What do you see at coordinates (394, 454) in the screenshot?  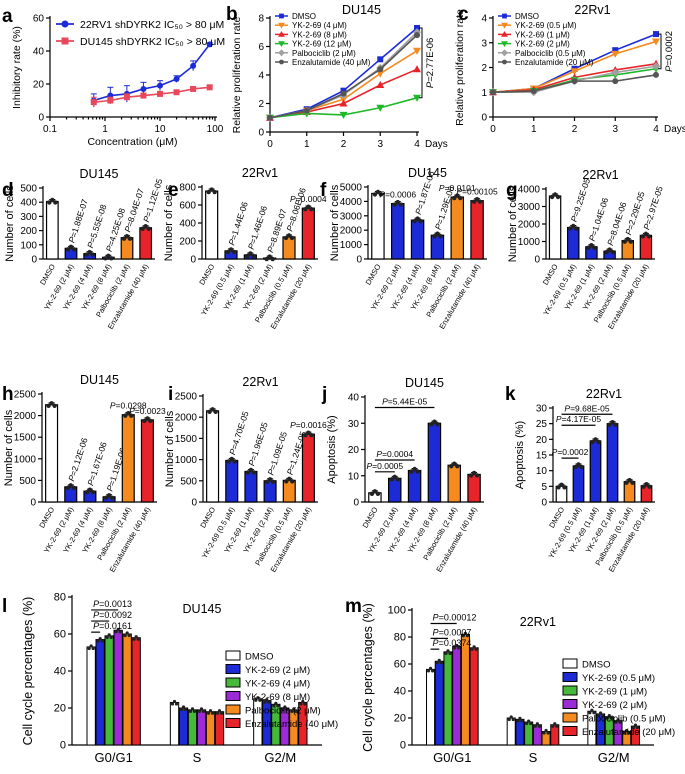 I see `panel-j-bracket-label: P=0.0004` at bounding box center [394, 454].